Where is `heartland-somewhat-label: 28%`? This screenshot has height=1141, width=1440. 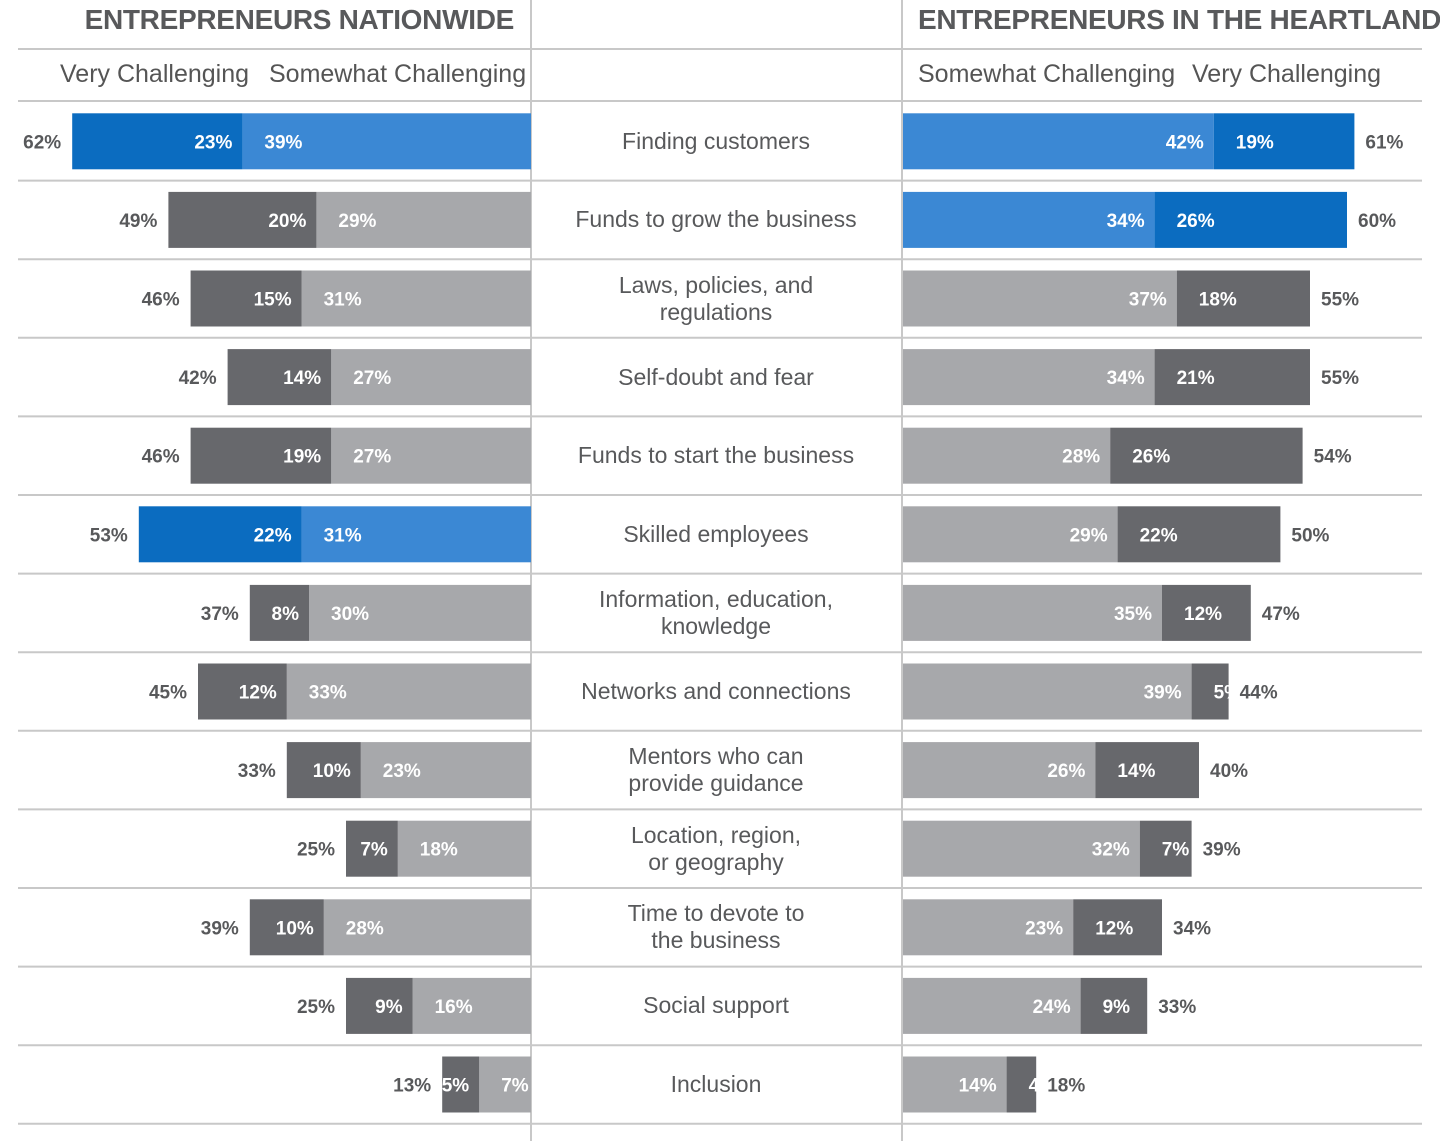 heartland-somewhat-label: 28% is located at coordinates (1081, 457).